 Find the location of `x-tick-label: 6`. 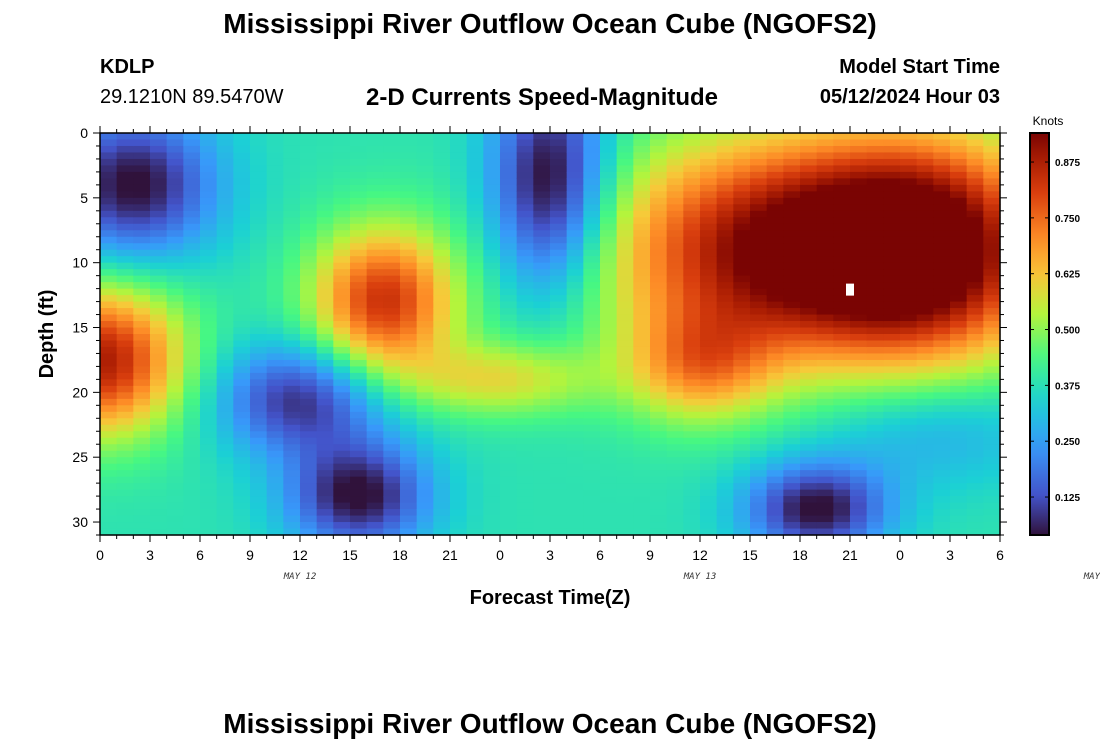

x-tick-label: 6 is located at coordinates (600, 555).